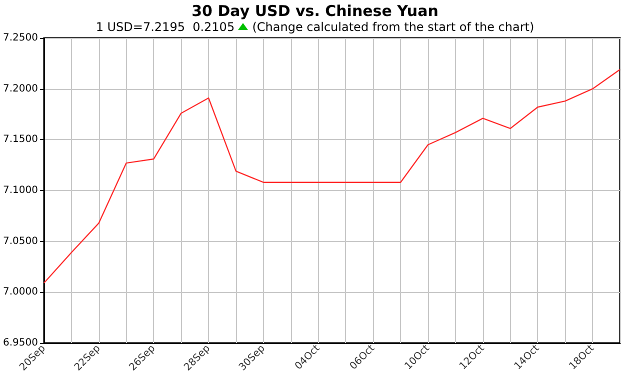 This screenshot has width=630, height=375. What do you see at coordinates (165, 27) in the screenshot?
I see `chart-subtitle: 1 USD=7.2195 0.2105` at bounding box center [165, 27].